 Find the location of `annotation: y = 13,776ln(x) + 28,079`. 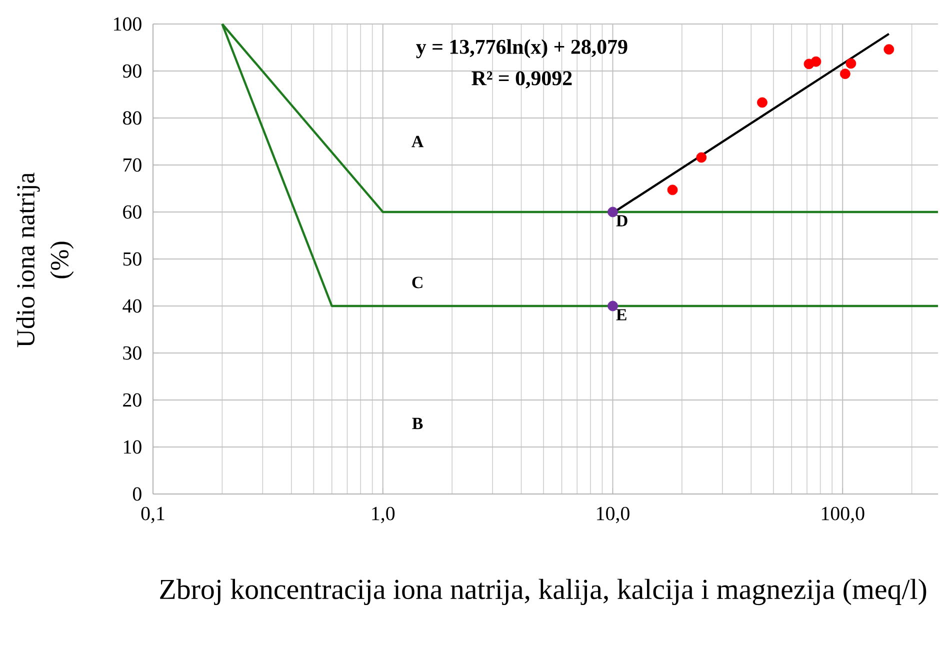

annotation: y = 13,776ln(x) + 28,079 is located at coordinates (522, 48).